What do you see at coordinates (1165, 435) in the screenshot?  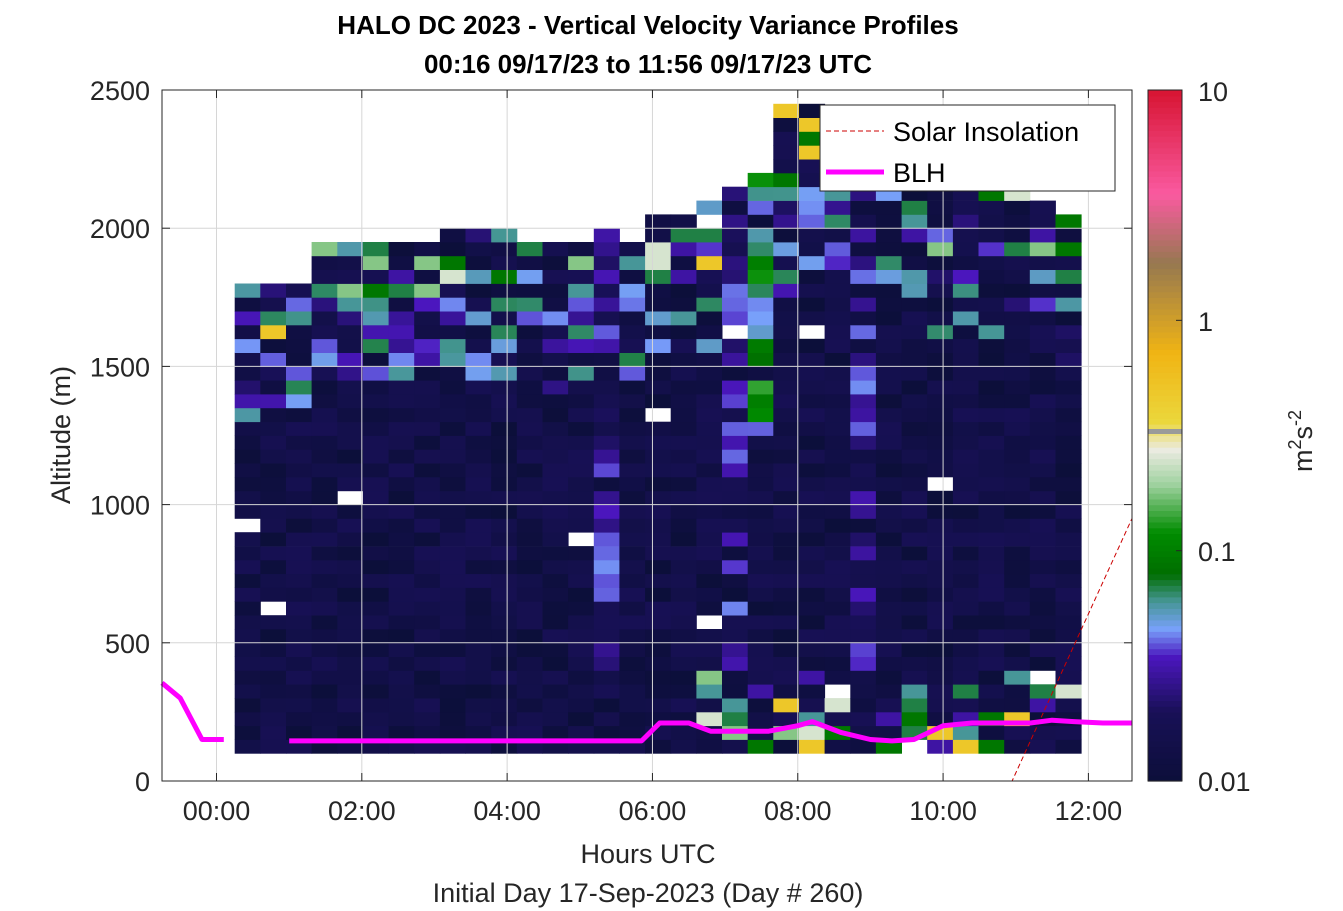 I see `colorbar-frame` at bounding box center [1165, 435].